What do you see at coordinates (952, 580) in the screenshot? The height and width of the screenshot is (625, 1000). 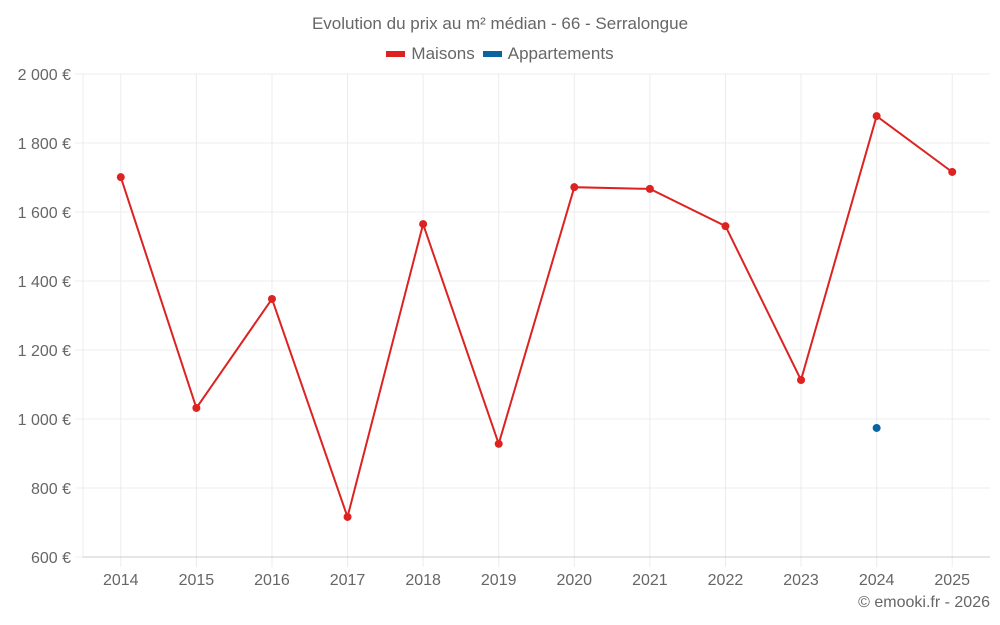 I see `x-tick-label: 2025` at bounding box center [952, 580].